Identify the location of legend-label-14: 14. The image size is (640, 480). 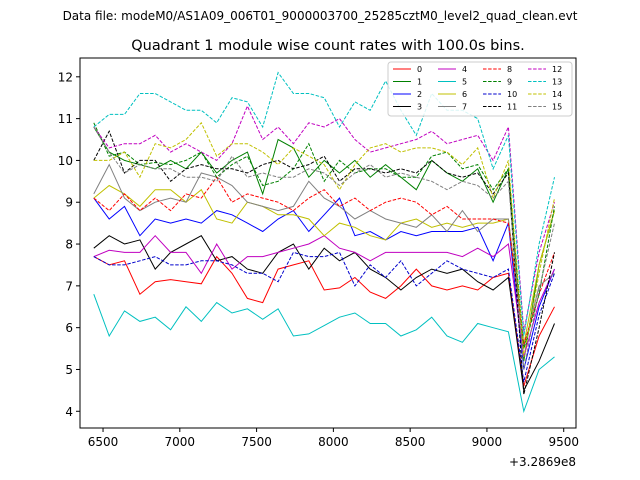
(557, 94).